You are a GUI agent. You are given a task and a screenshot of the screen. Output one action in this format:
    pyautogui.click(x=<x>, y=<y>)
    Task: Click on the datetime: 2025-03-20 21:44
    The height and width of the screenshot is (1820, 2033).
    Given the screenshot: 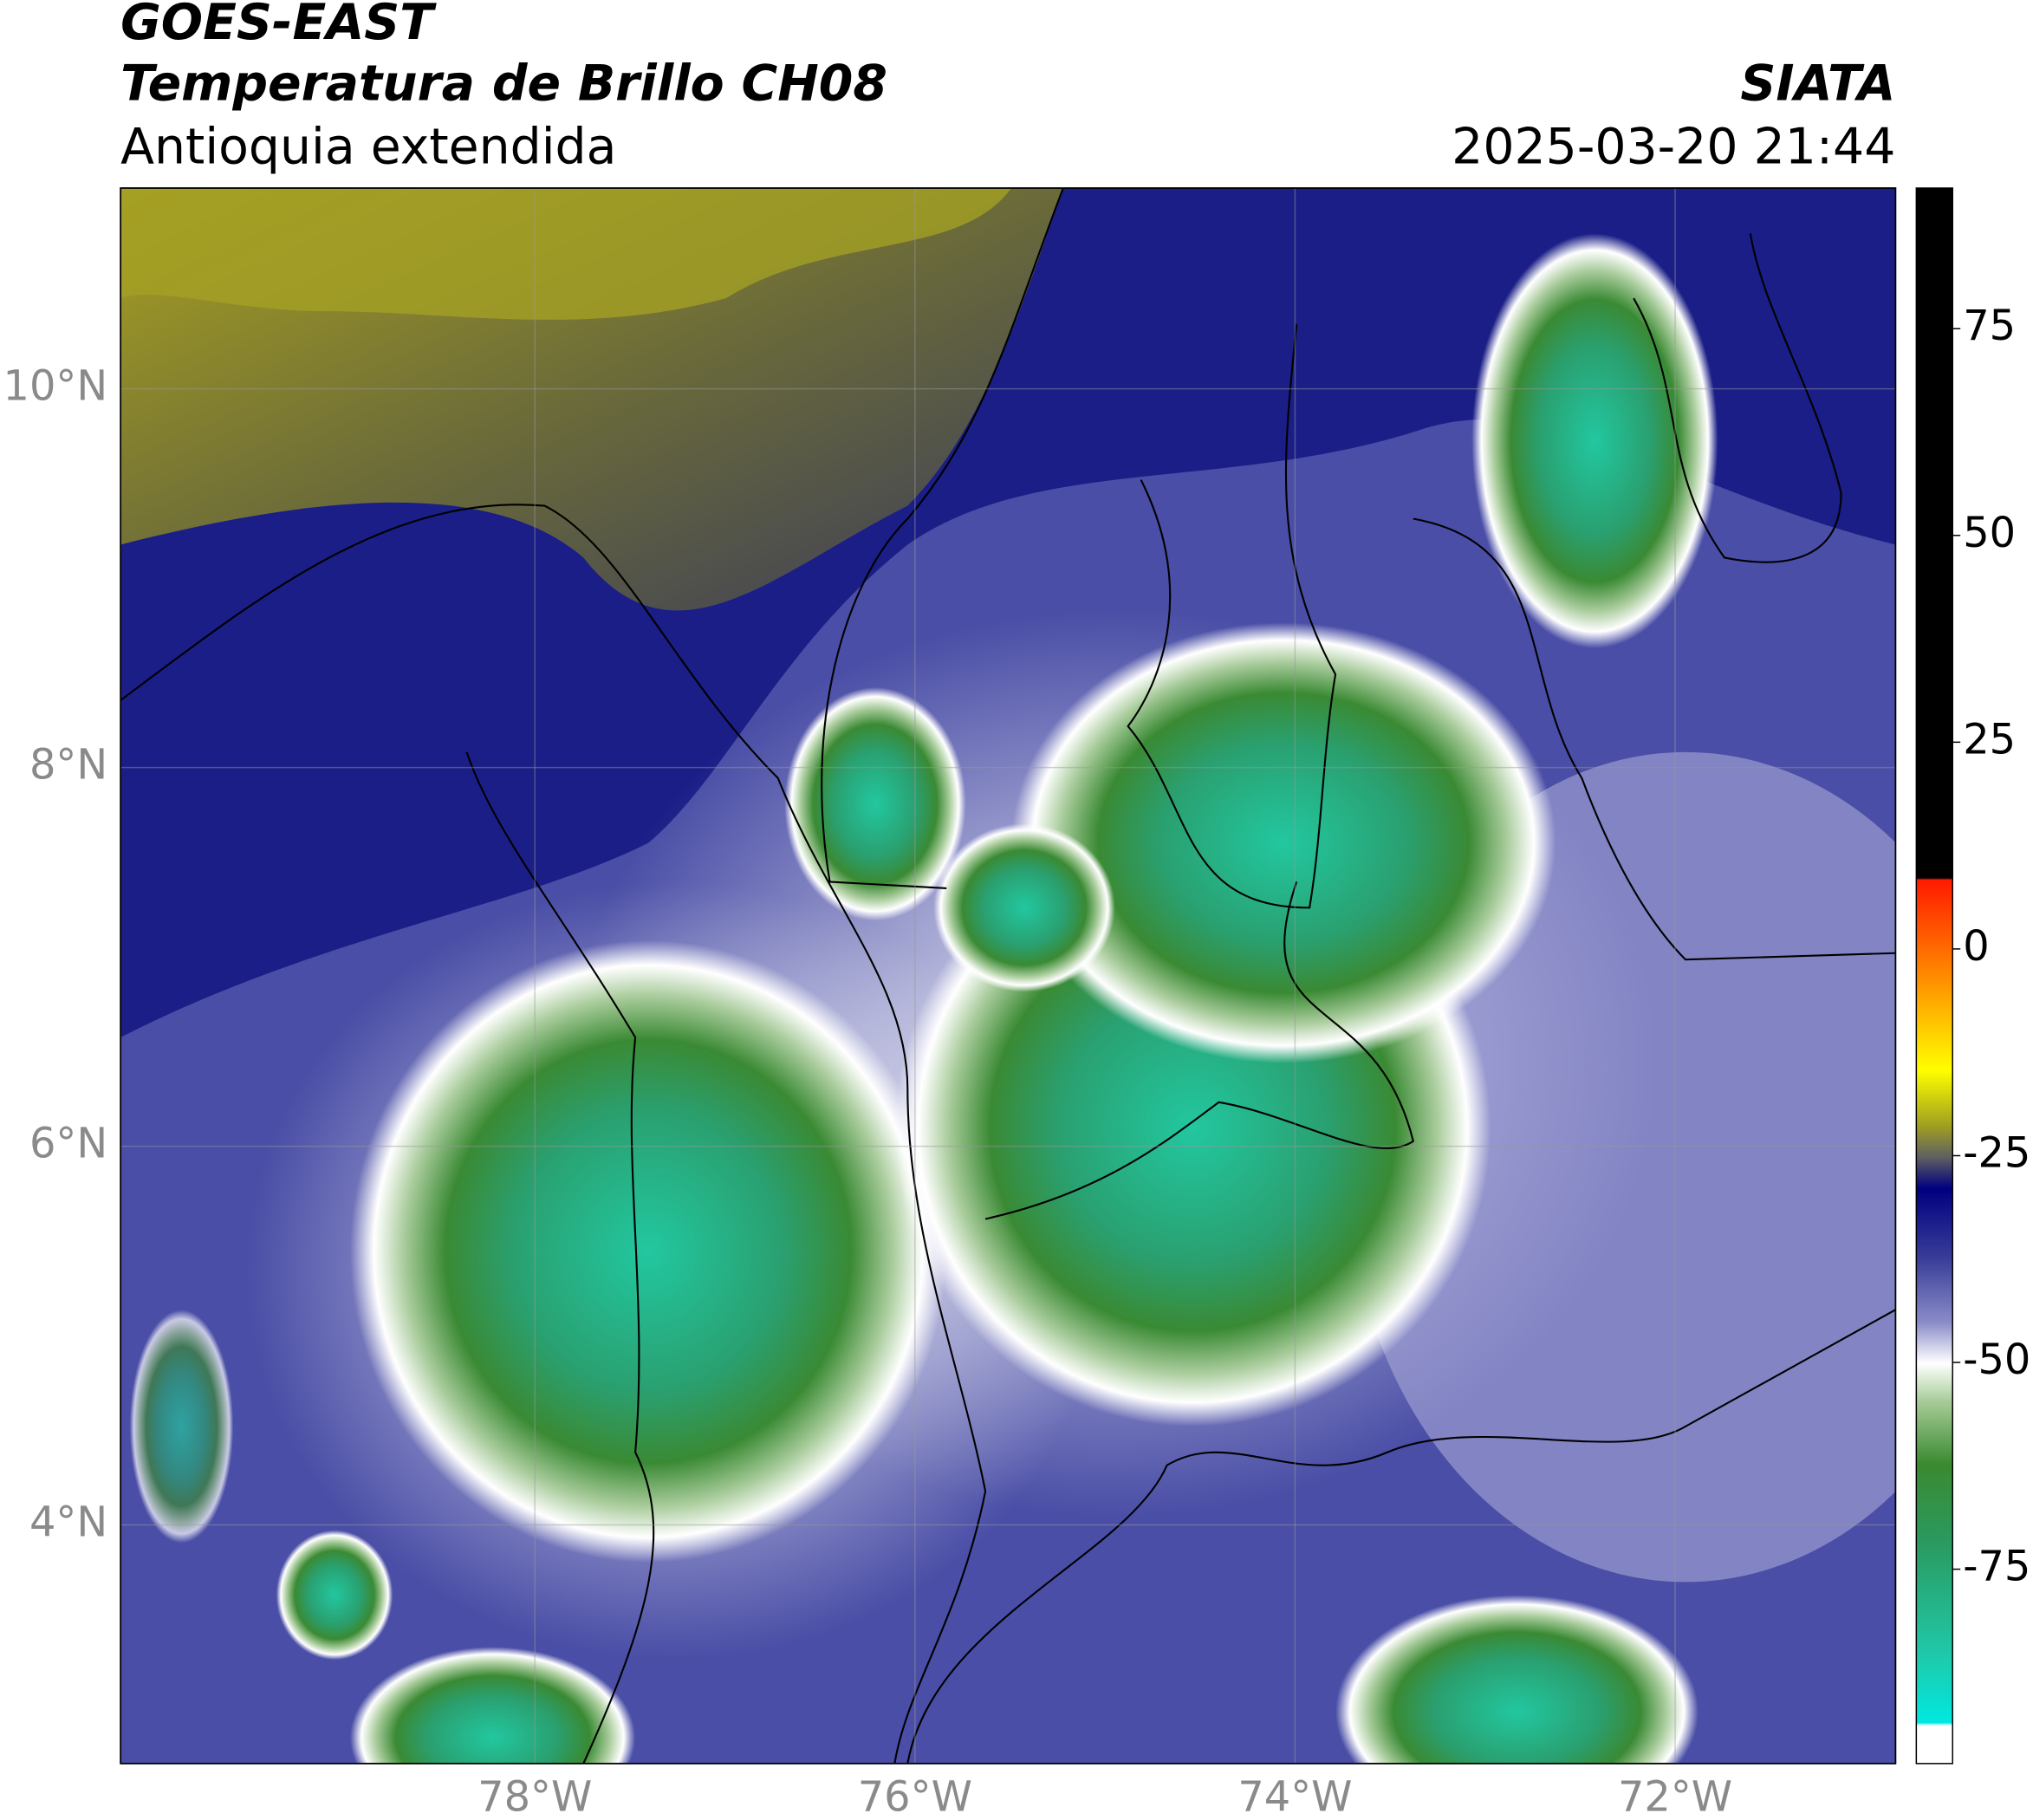 What is the action you would take?
    pyautogui.click(x=1673, y=147)
    